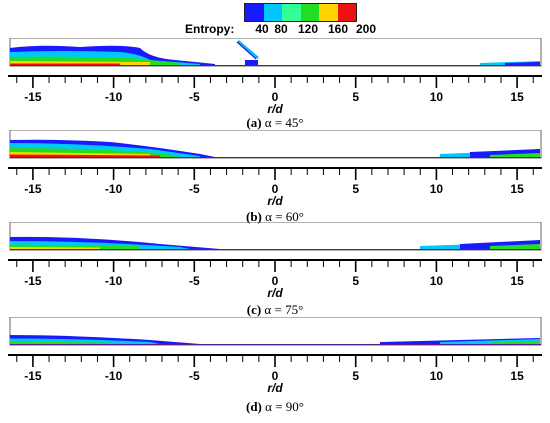 The height and width of the screenshot is (423, 550). Describe the element at coordinates (281, 29) in the screenshot. I see `colorbar-tick-label: 80` at that location.